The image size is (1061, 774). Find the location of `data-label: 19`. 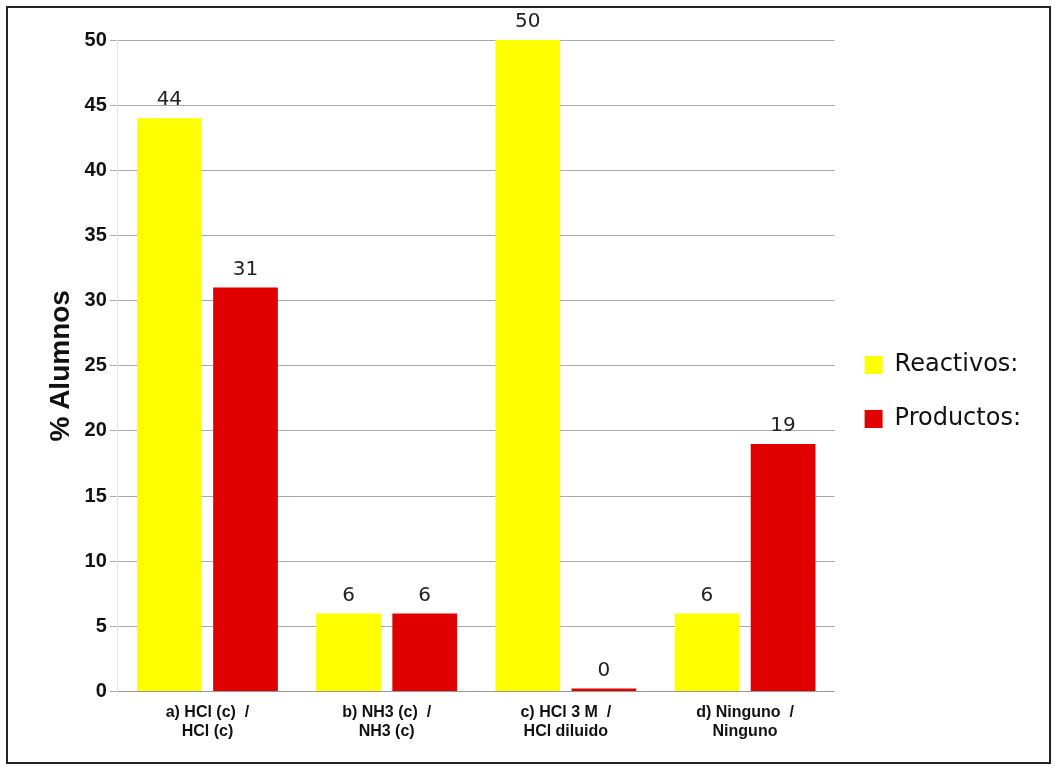

data-label: 19 is located at coordinates (783, 424).